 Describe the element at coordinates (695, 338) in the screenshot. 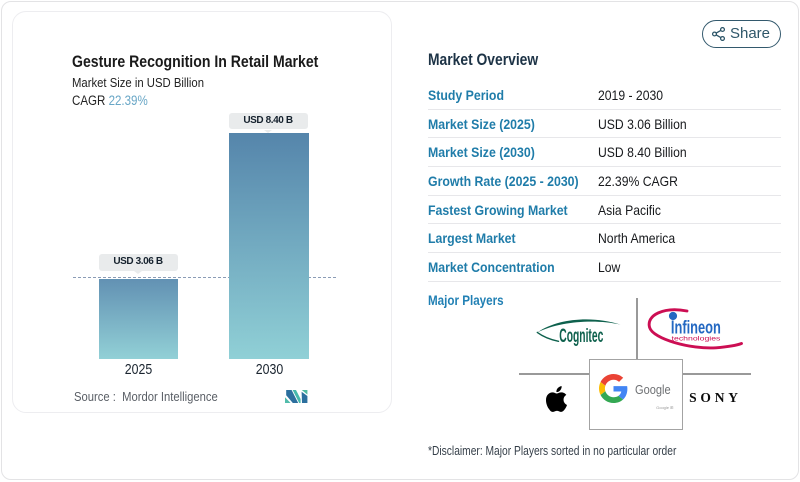

I see `svg-text: technologies` at that location.